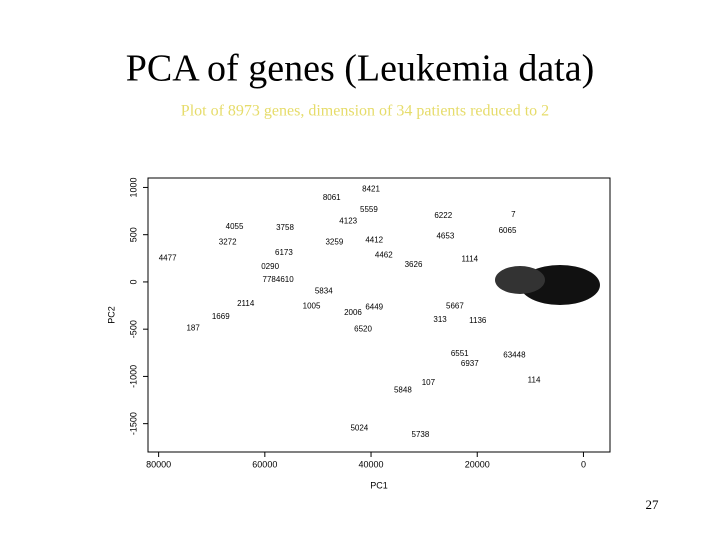  Describe the element at coordinates (478, 320) in the screenshot. I see `point-label: 1136` at that location.